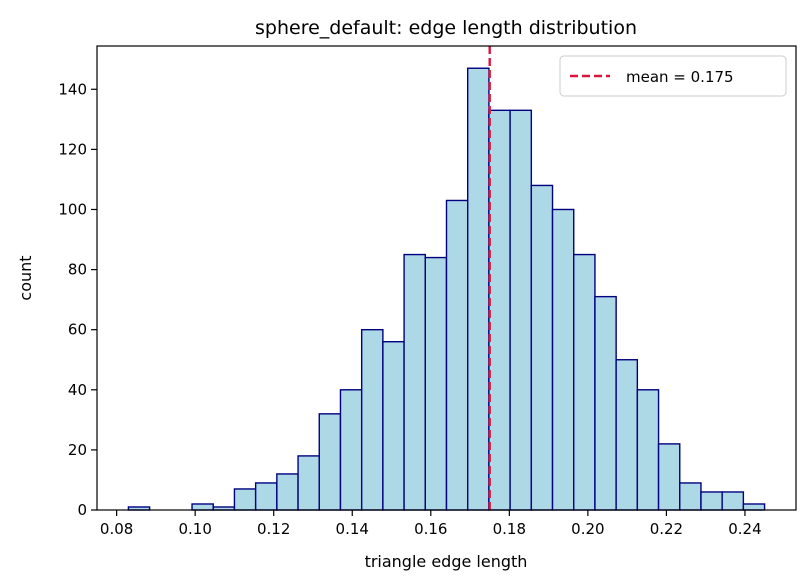  I want to click on legend: mean = 0.175, so click(673, 76).